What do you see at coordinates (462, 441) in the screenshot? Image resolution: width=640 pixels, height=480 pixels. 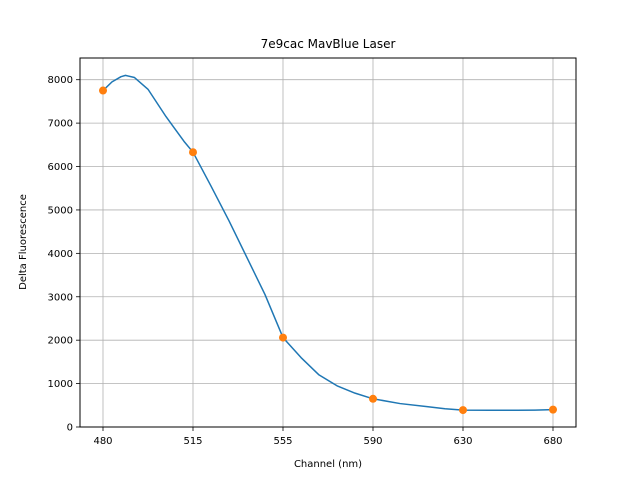 I see `x-tick-label: 630` at bounding box center [462, 441].